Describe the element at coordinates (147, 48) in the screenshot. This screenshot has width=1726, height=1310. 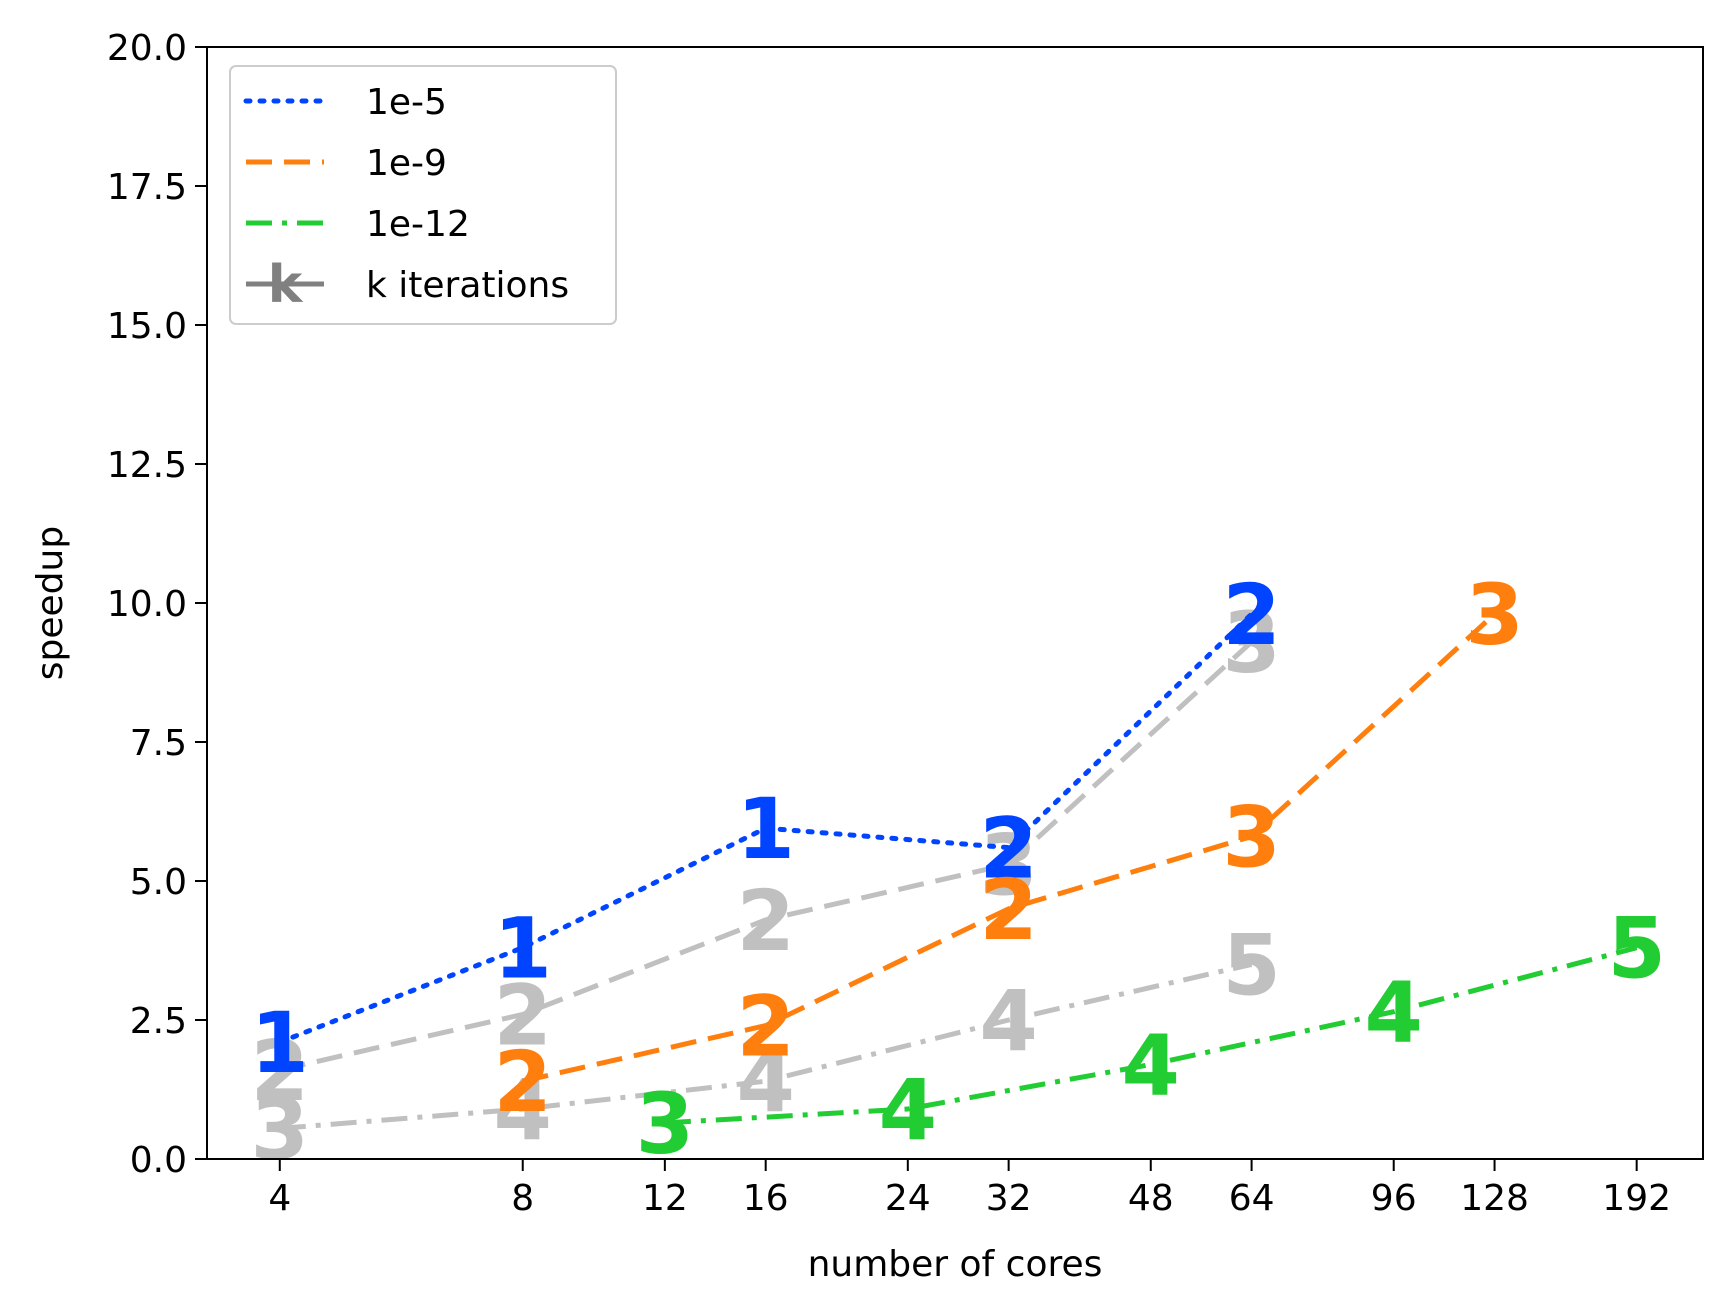
I see `y-tick-label: 20.0` at that location.